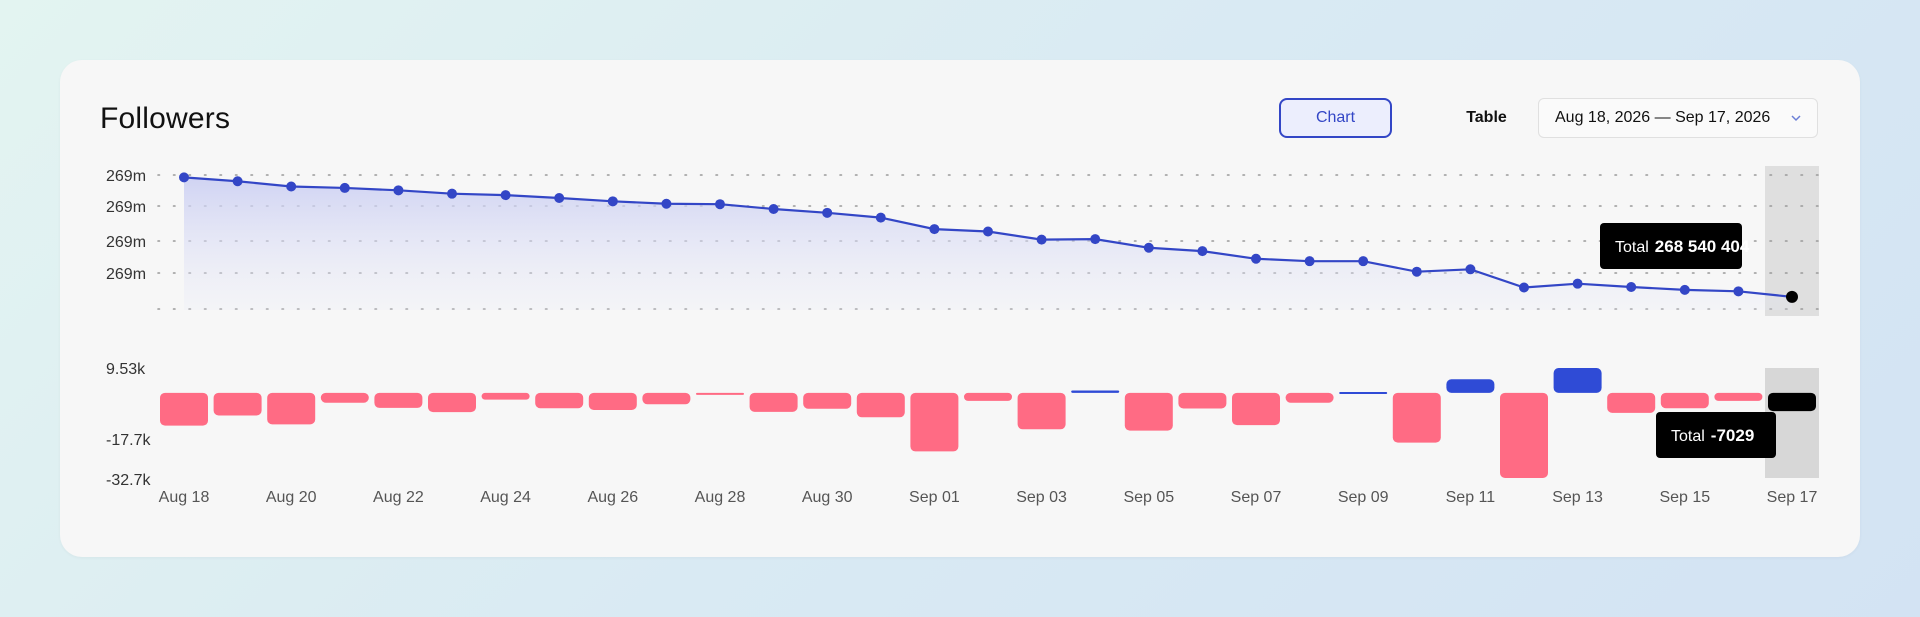 This screenshot has height=617, width=1920. Describe the element at coordinates (291, 497) in the screenshot. I see `x-tick-label: Aug 20` at that location.